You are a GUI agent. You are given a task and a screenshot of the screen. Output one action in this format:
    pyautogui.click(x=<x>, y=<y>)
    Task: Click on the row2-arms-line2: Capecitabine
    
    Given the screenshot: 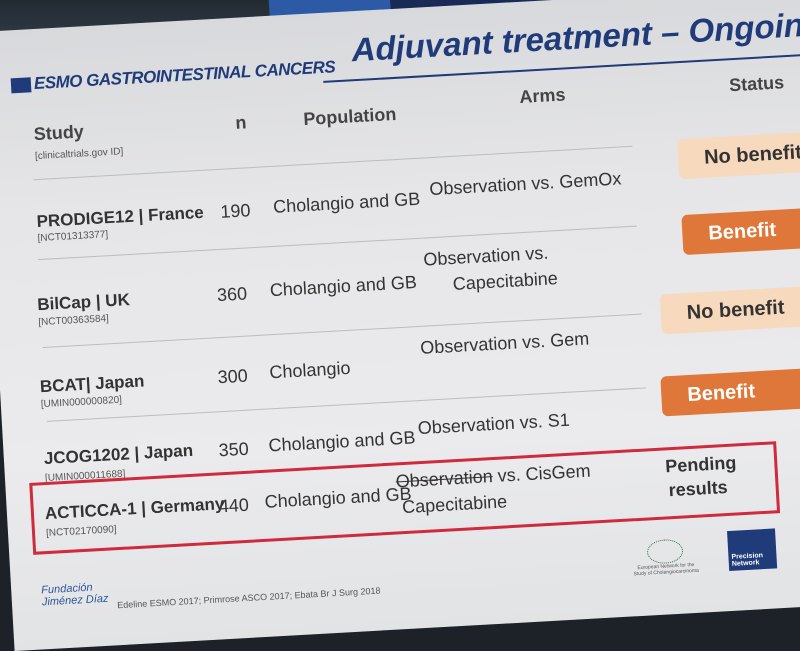 What is the action you would take?
    pyautogui.click(x=505, y=281)
    